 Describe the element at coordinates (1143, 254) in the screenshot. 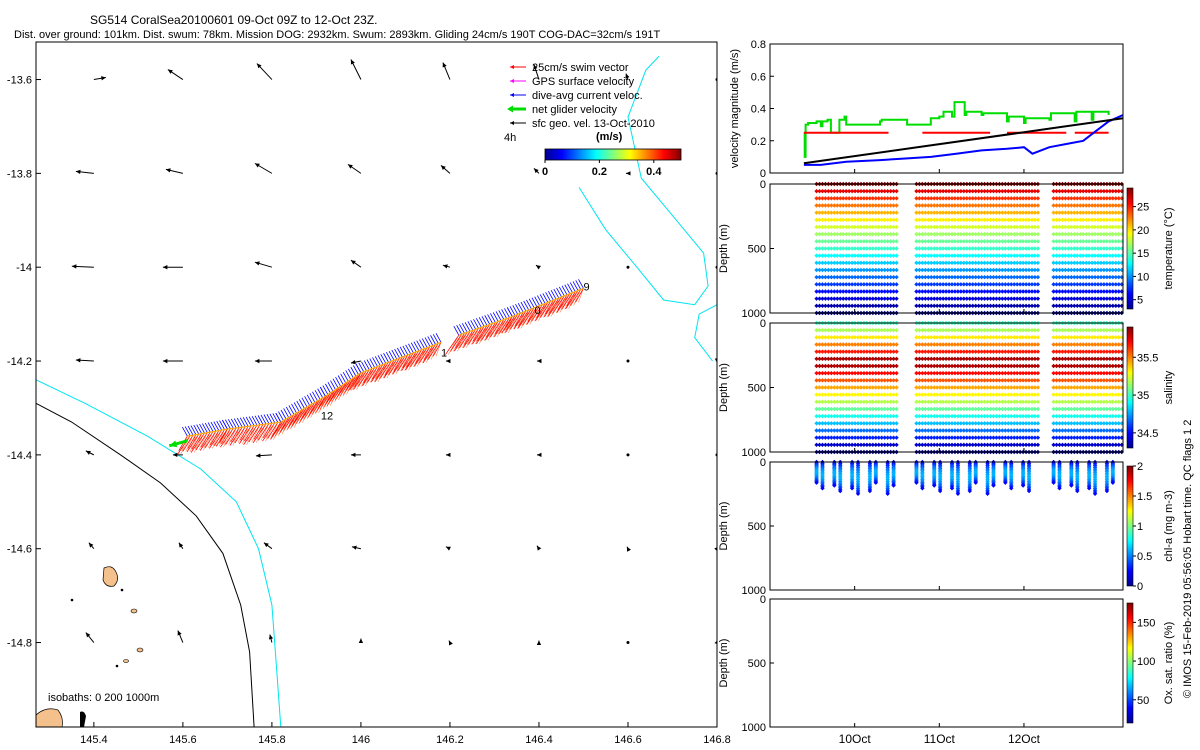

I see `colorbar-tick-label: 15` at that location.